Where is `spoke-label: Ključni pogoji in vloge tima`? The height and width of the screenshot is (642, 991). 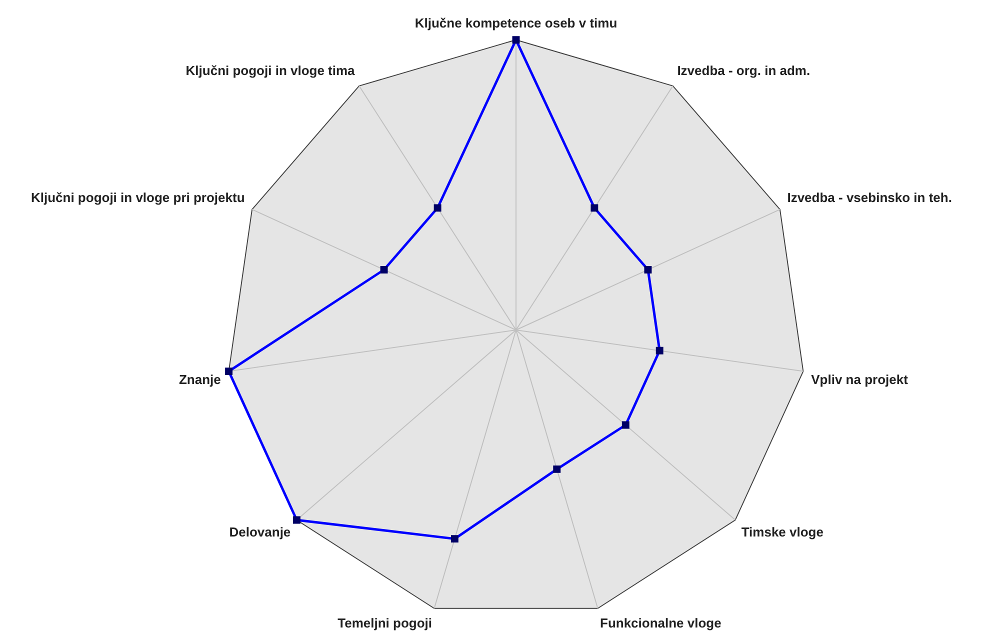
spoke-label: Ključni pogoji in vloge tima is located at coordinates (271, 70).